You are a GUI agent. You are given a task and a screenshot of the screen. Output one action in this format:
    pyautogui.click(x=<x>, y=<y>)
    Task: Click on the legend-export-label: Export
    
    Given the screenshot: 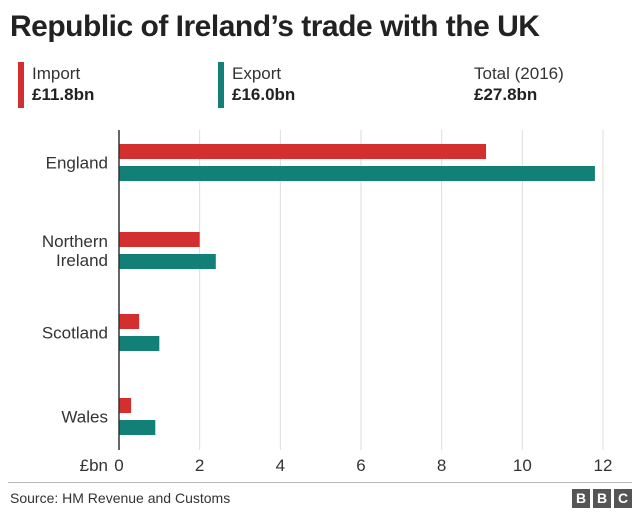 What is the action you would take?
    pyautogui.click(x=257, y=73)
    